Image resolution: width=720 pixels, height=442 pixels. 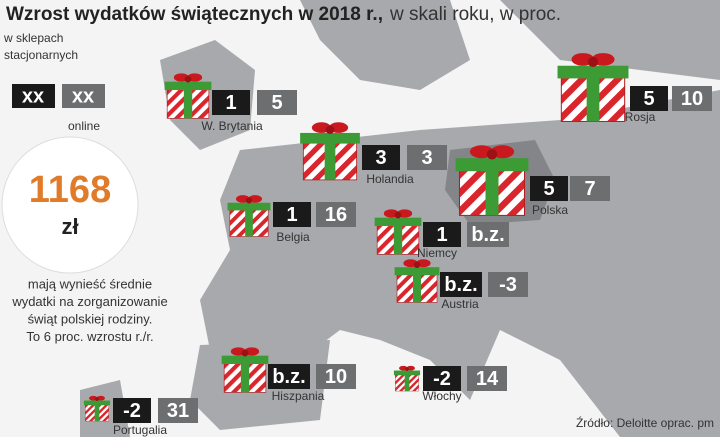 I want to click on legend-online-label: online, so click(x=84, y=126).